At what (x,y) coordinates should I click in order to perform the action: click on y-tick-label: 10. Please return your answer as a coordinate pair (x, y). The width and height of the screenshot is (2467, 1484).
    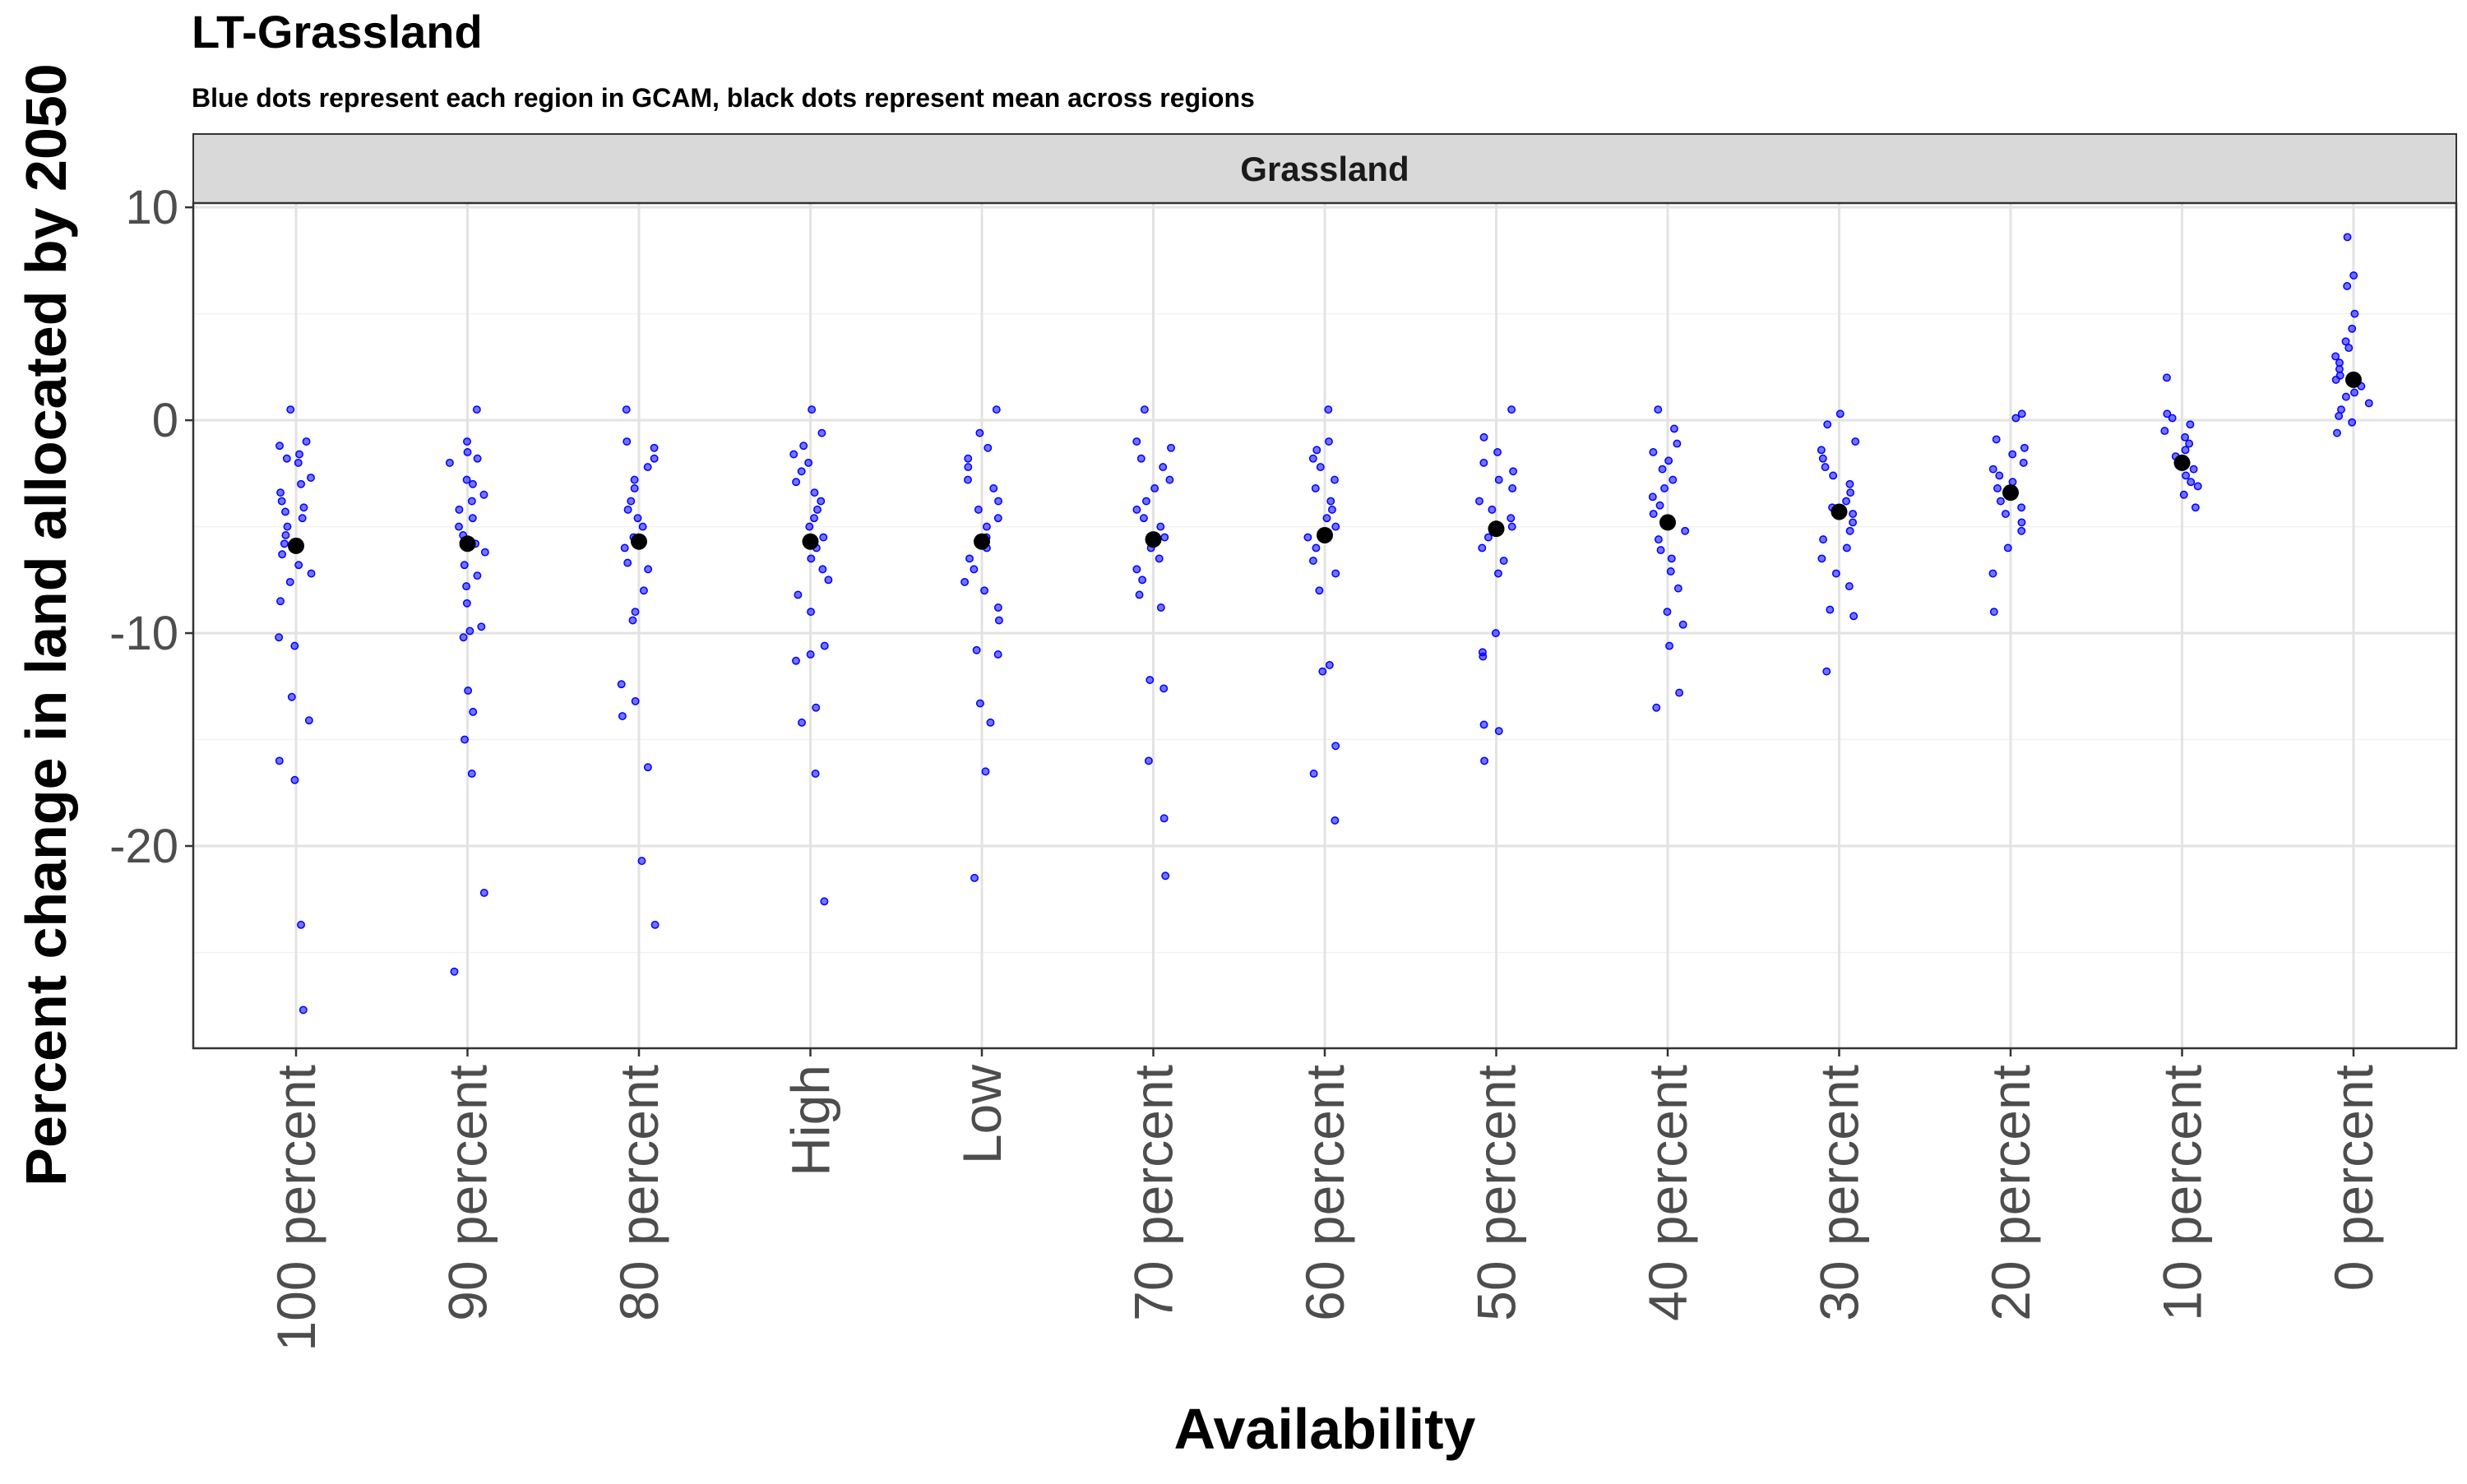
    Looking at the image, I should click on (151, 208).